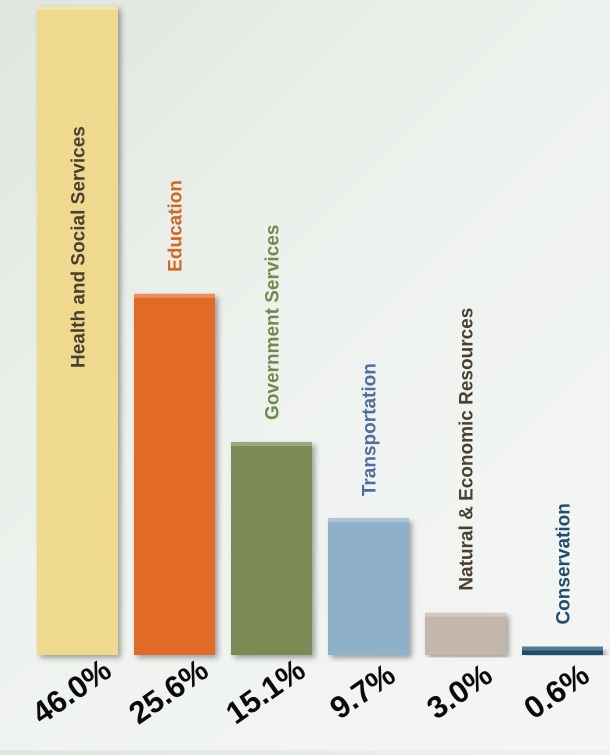 The image size is (610, 755). I want to click on category-label-government-services: Government Services, so click(273, 322).